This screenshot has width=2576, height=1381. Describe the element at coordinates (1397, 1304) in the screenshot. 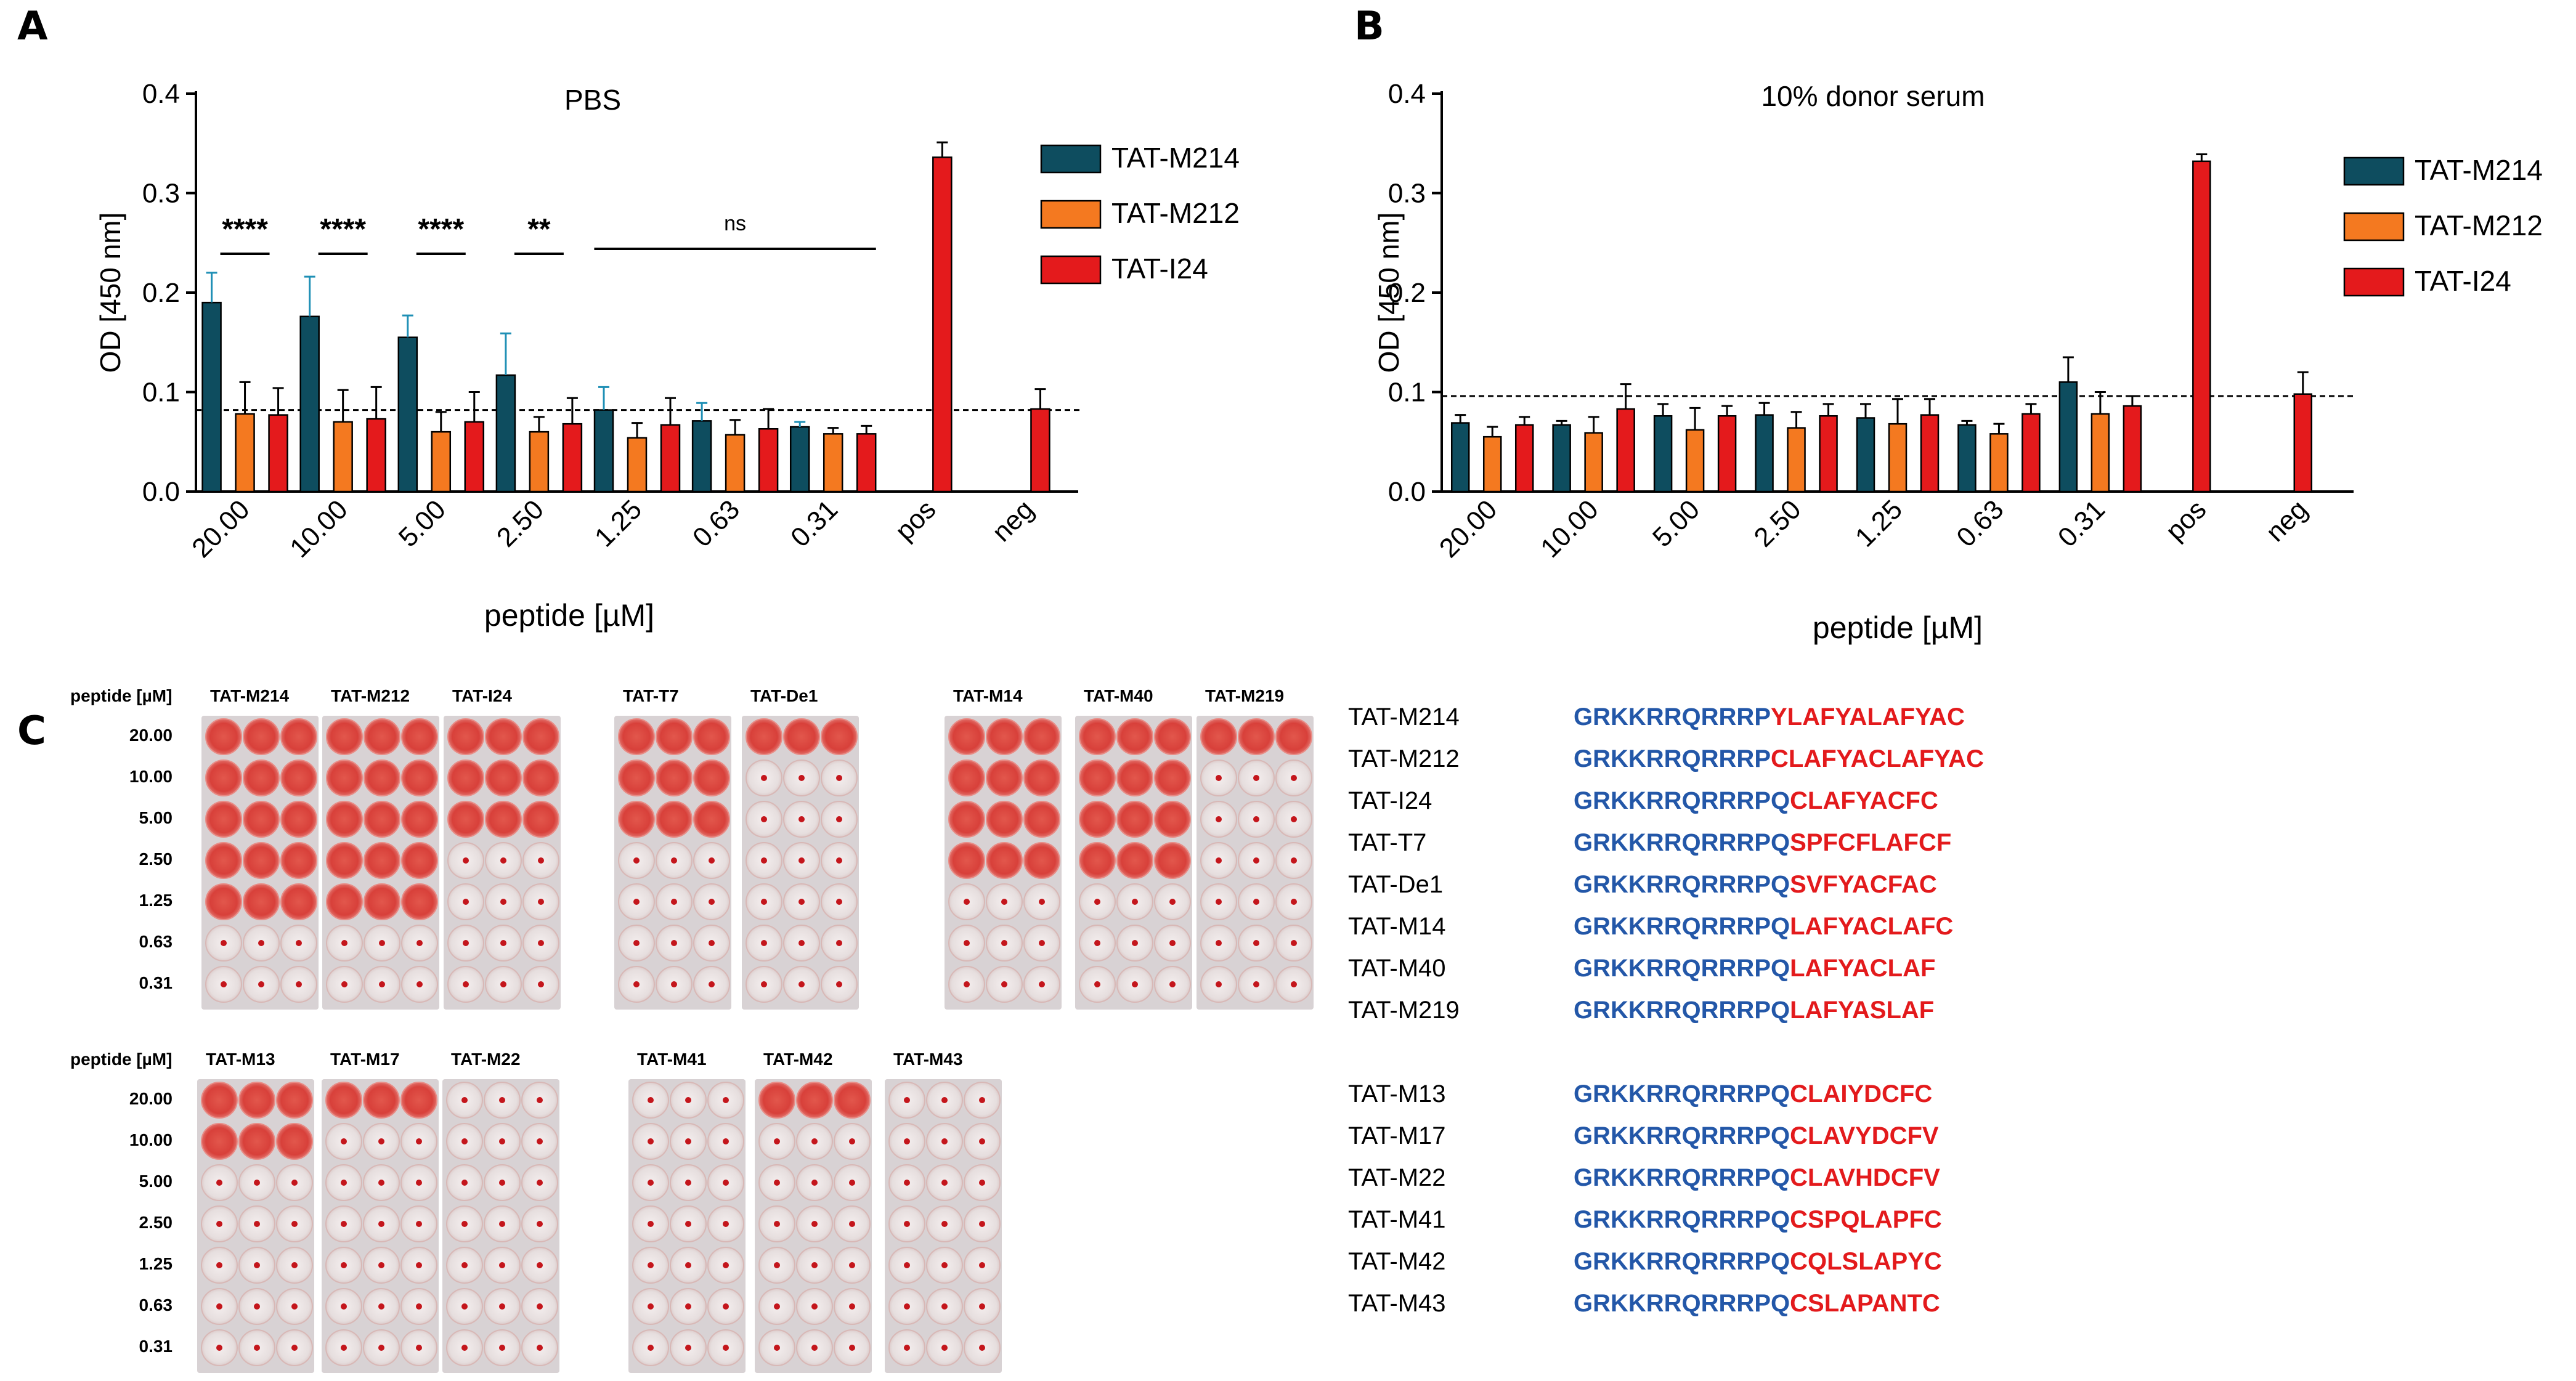

I see `peptide-name: TAT-M43` at that location.